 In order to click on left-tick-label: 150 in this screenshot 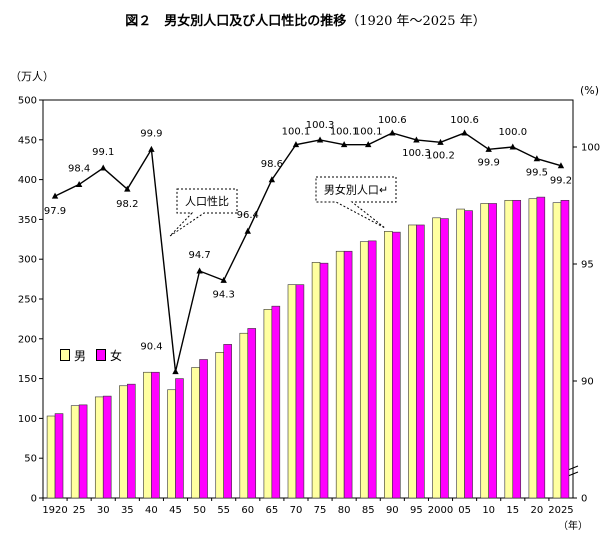, I will do `click(27, 379)`.